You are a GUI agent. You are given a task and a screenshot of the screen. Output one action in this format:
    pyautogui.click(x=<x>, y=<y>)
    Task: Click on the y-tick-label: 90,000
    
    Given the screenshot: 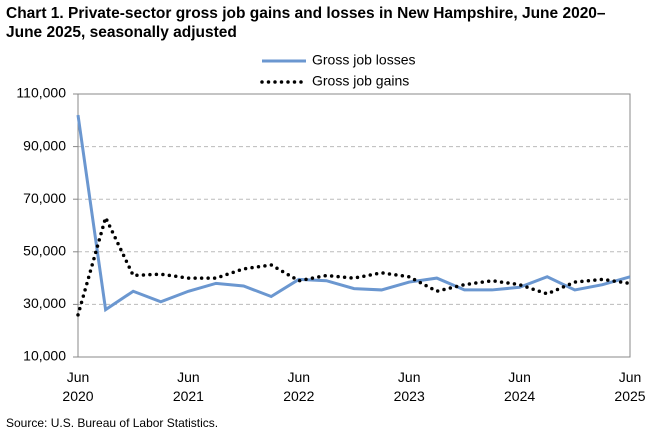 What is the action you would take?
    pyautogui.click(x=44, y=145)
    